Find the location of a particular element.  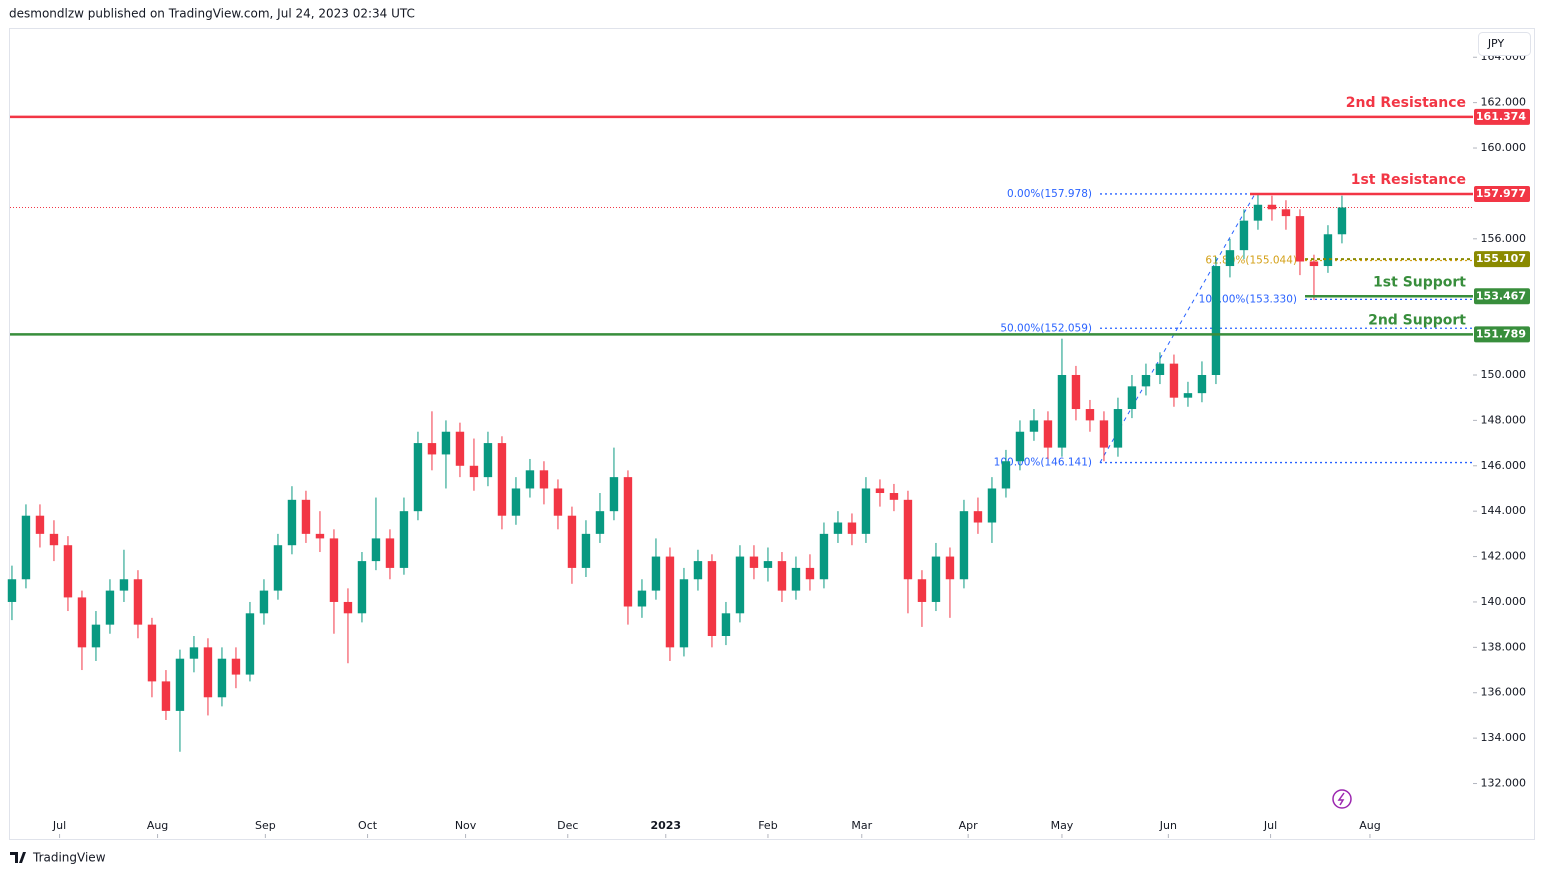

price-badge-label: 151.789 is located at coordinates (1501, 333).